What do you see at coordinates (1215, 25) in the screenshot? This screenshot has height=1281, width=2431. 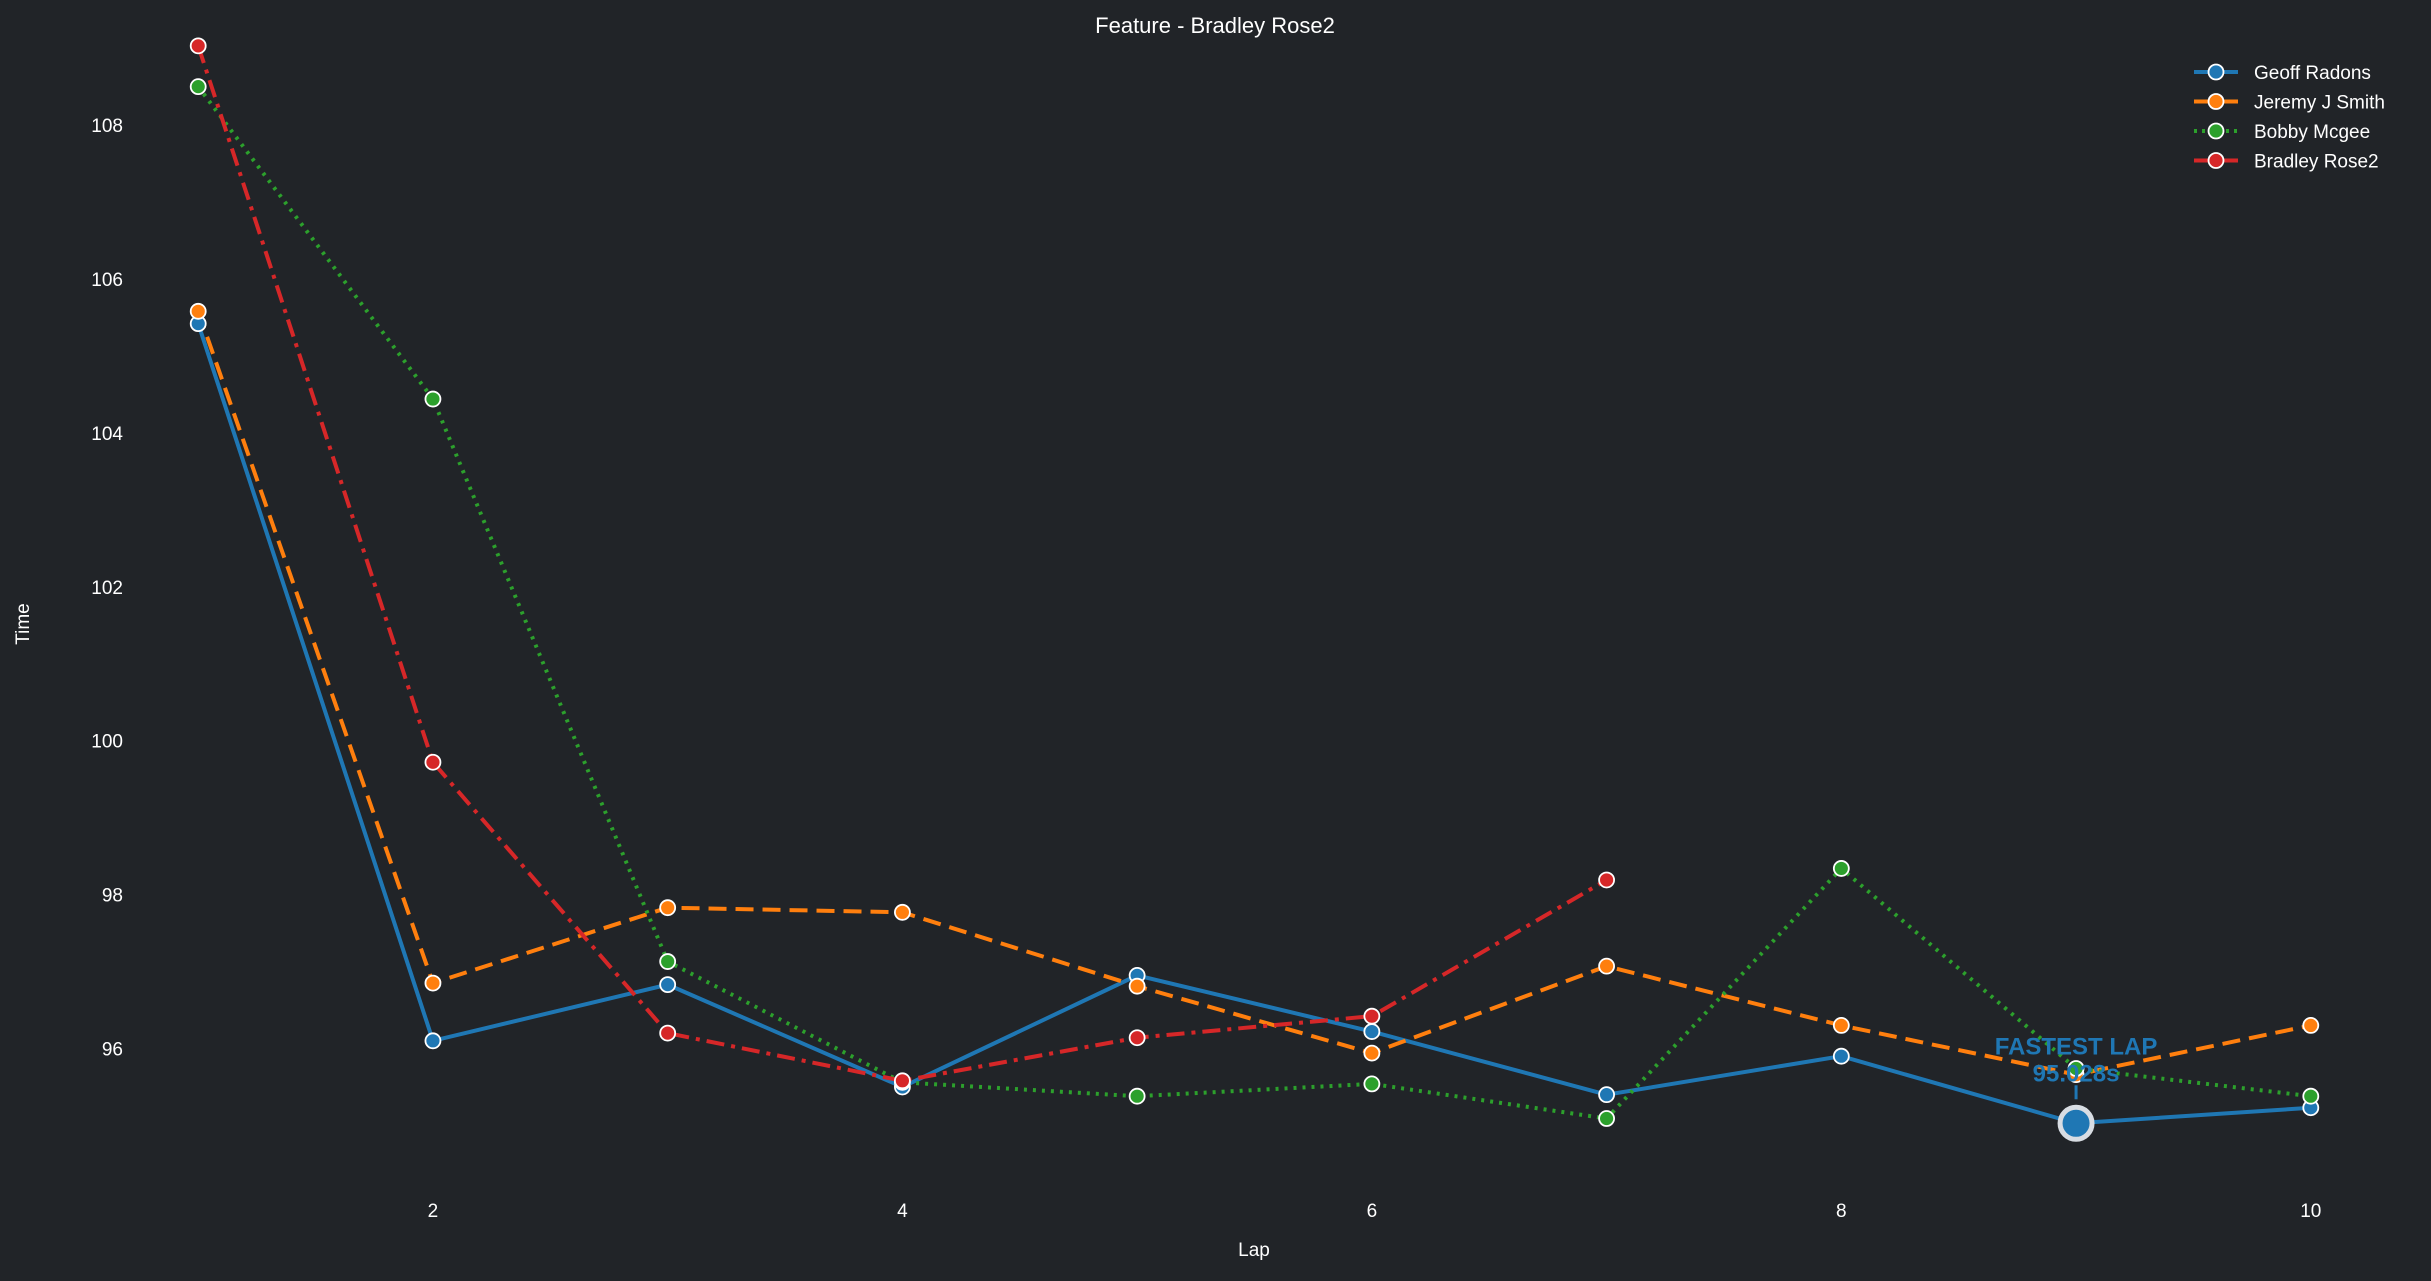 I see `chart-title: Feature - Bradley Rose2` at bounding box center [1215, 25].